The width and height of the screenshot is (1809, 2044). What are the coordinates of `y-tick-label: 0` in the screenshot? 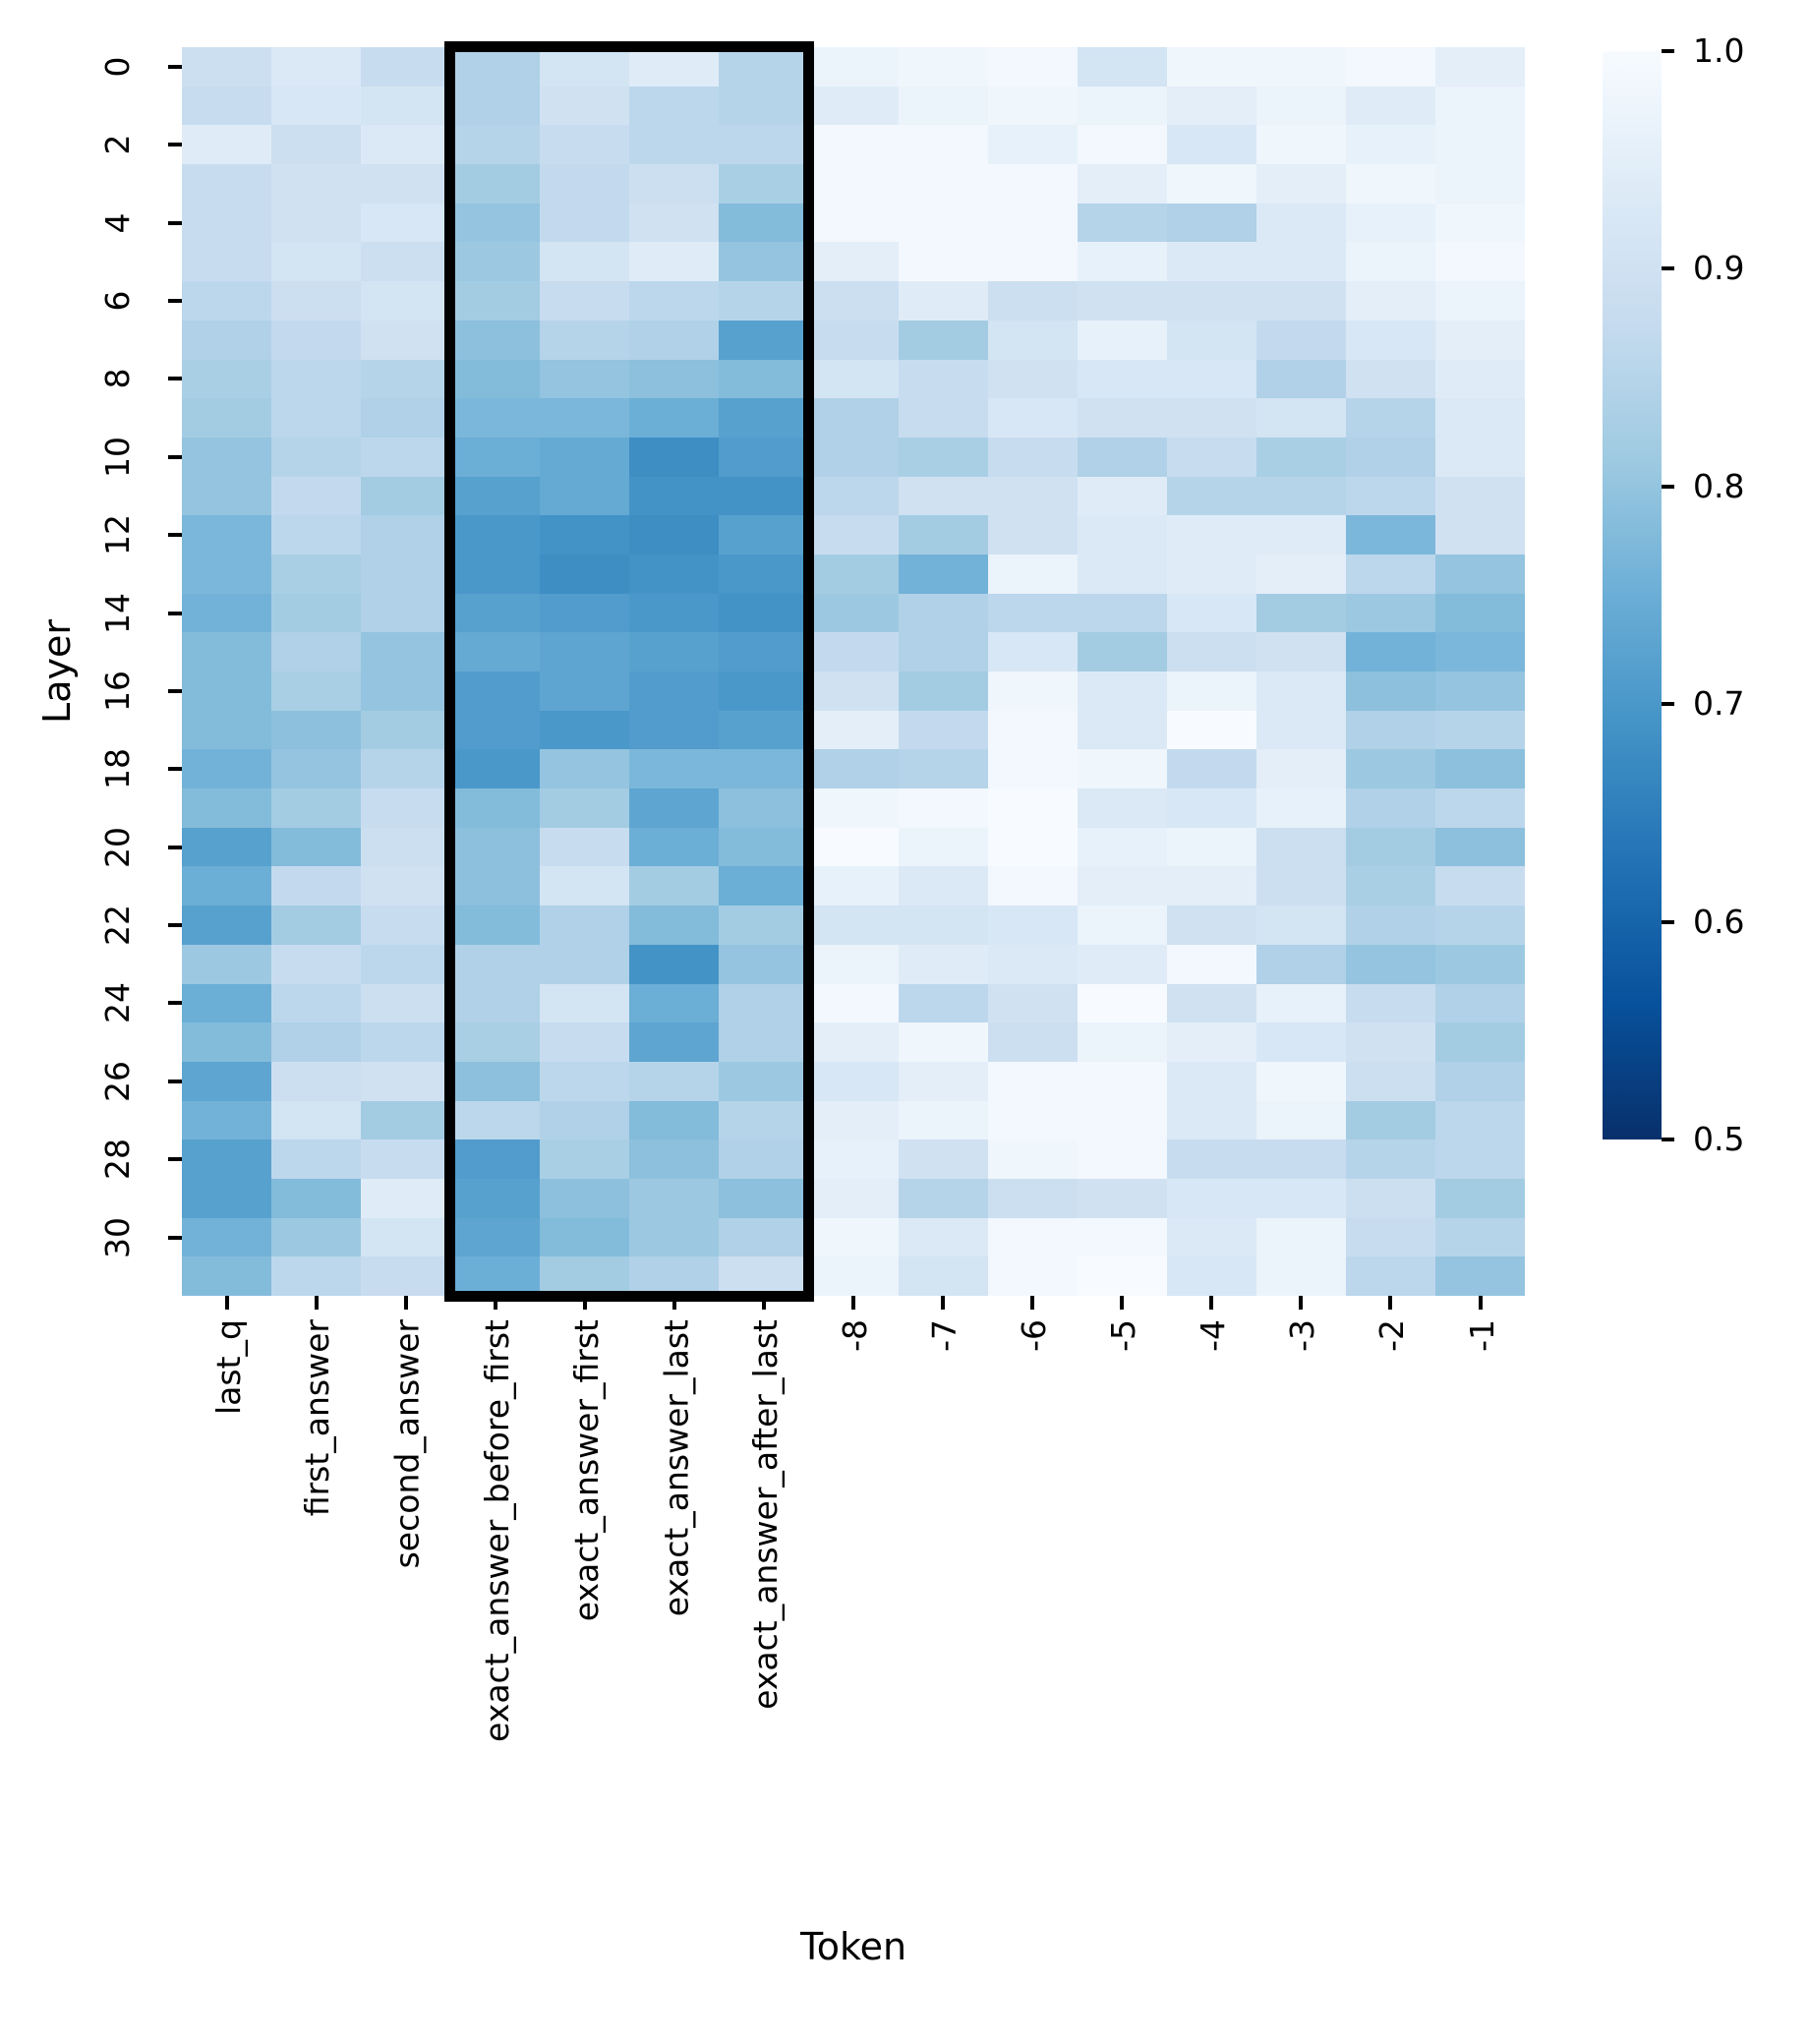 It's located at (117, 67).